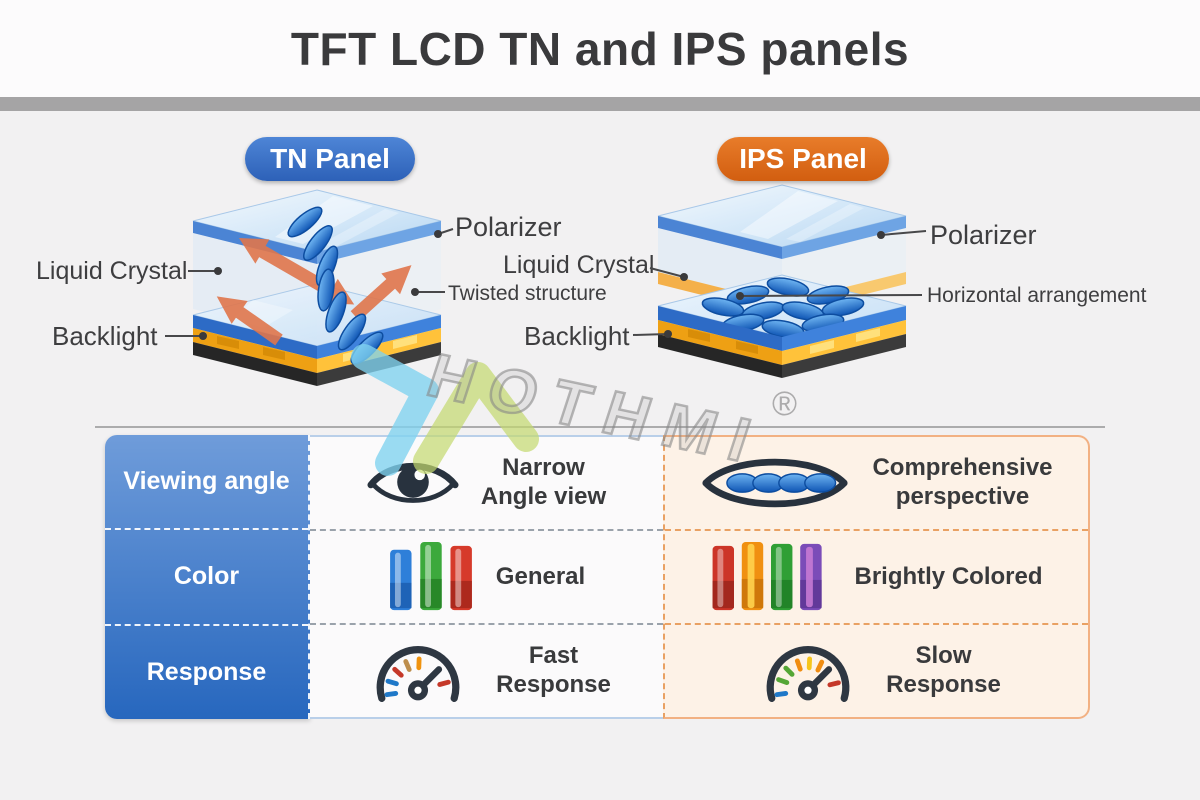  Describe the element at coordinates (600, 427) in the screenshot. I see `table-top-divider-line` at that location.